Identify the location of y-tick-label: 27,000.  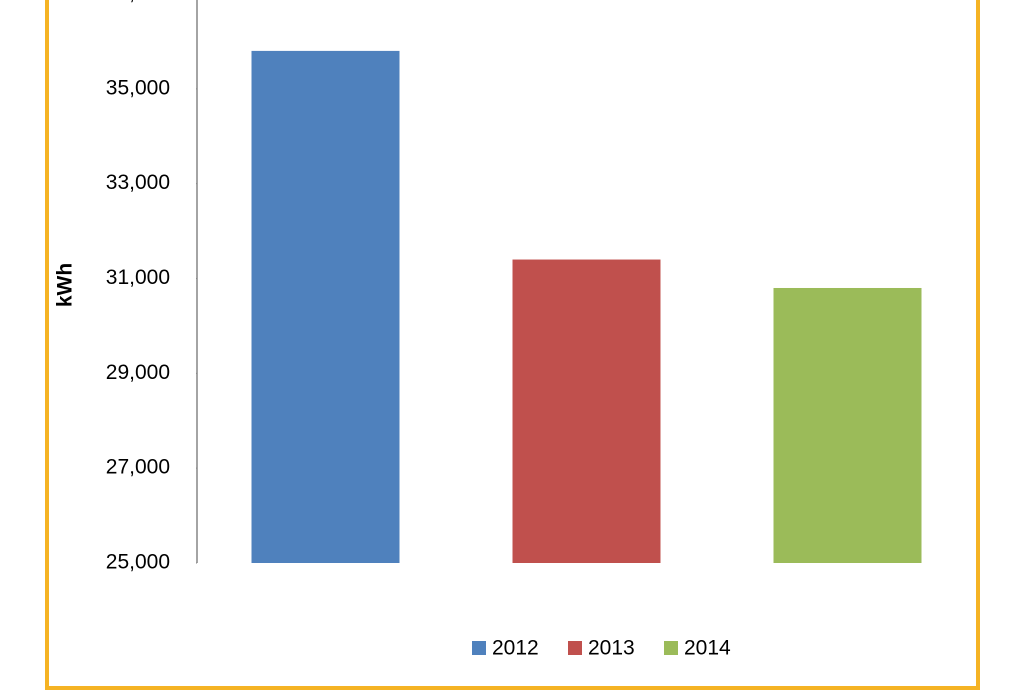
(138, 467).